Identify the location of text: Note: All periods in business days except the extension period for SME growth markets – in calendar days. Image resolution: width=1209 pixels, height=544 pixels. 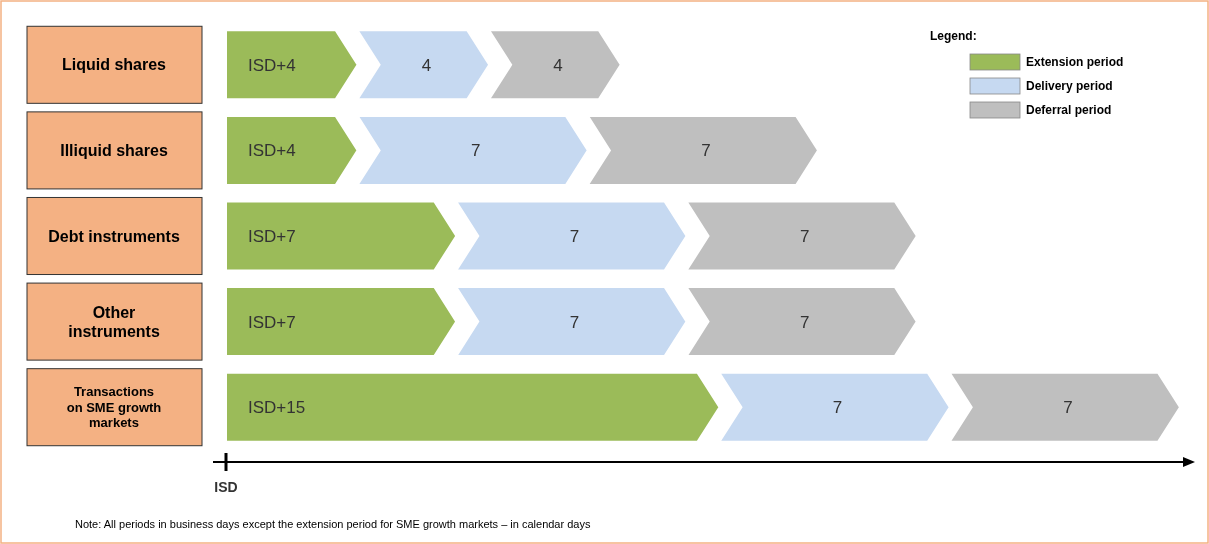
(333, 524).